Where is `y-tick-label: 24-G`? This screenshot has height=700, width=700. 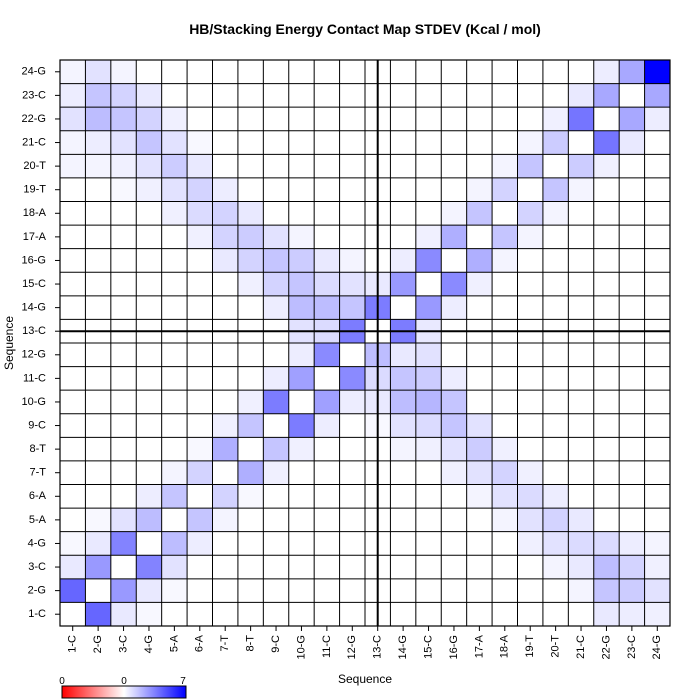
y-tick-label: 24-G is located at coordinates (34, 72).